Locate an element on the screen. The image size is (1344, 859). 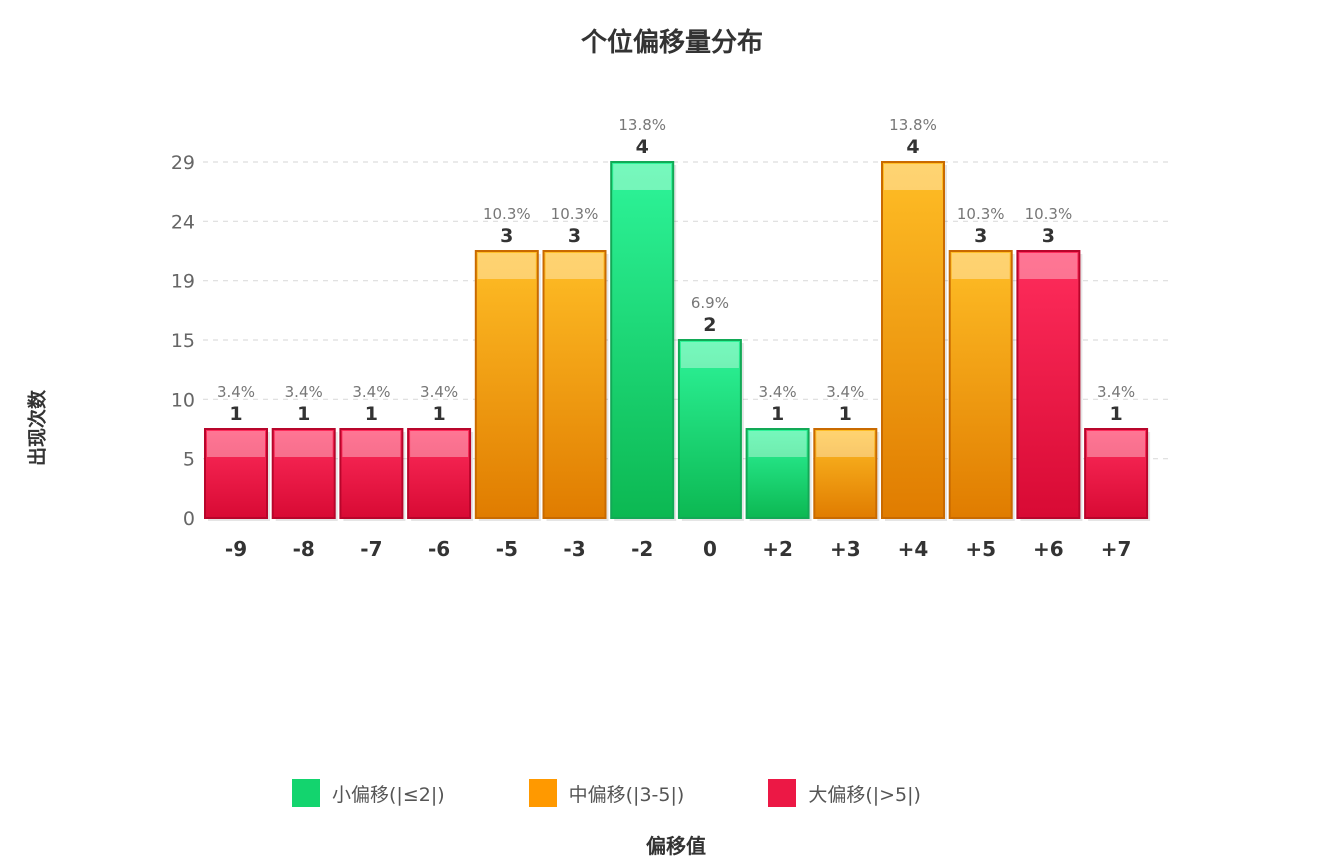
x-tick-label: -7 is located at coordinates (371, 549).